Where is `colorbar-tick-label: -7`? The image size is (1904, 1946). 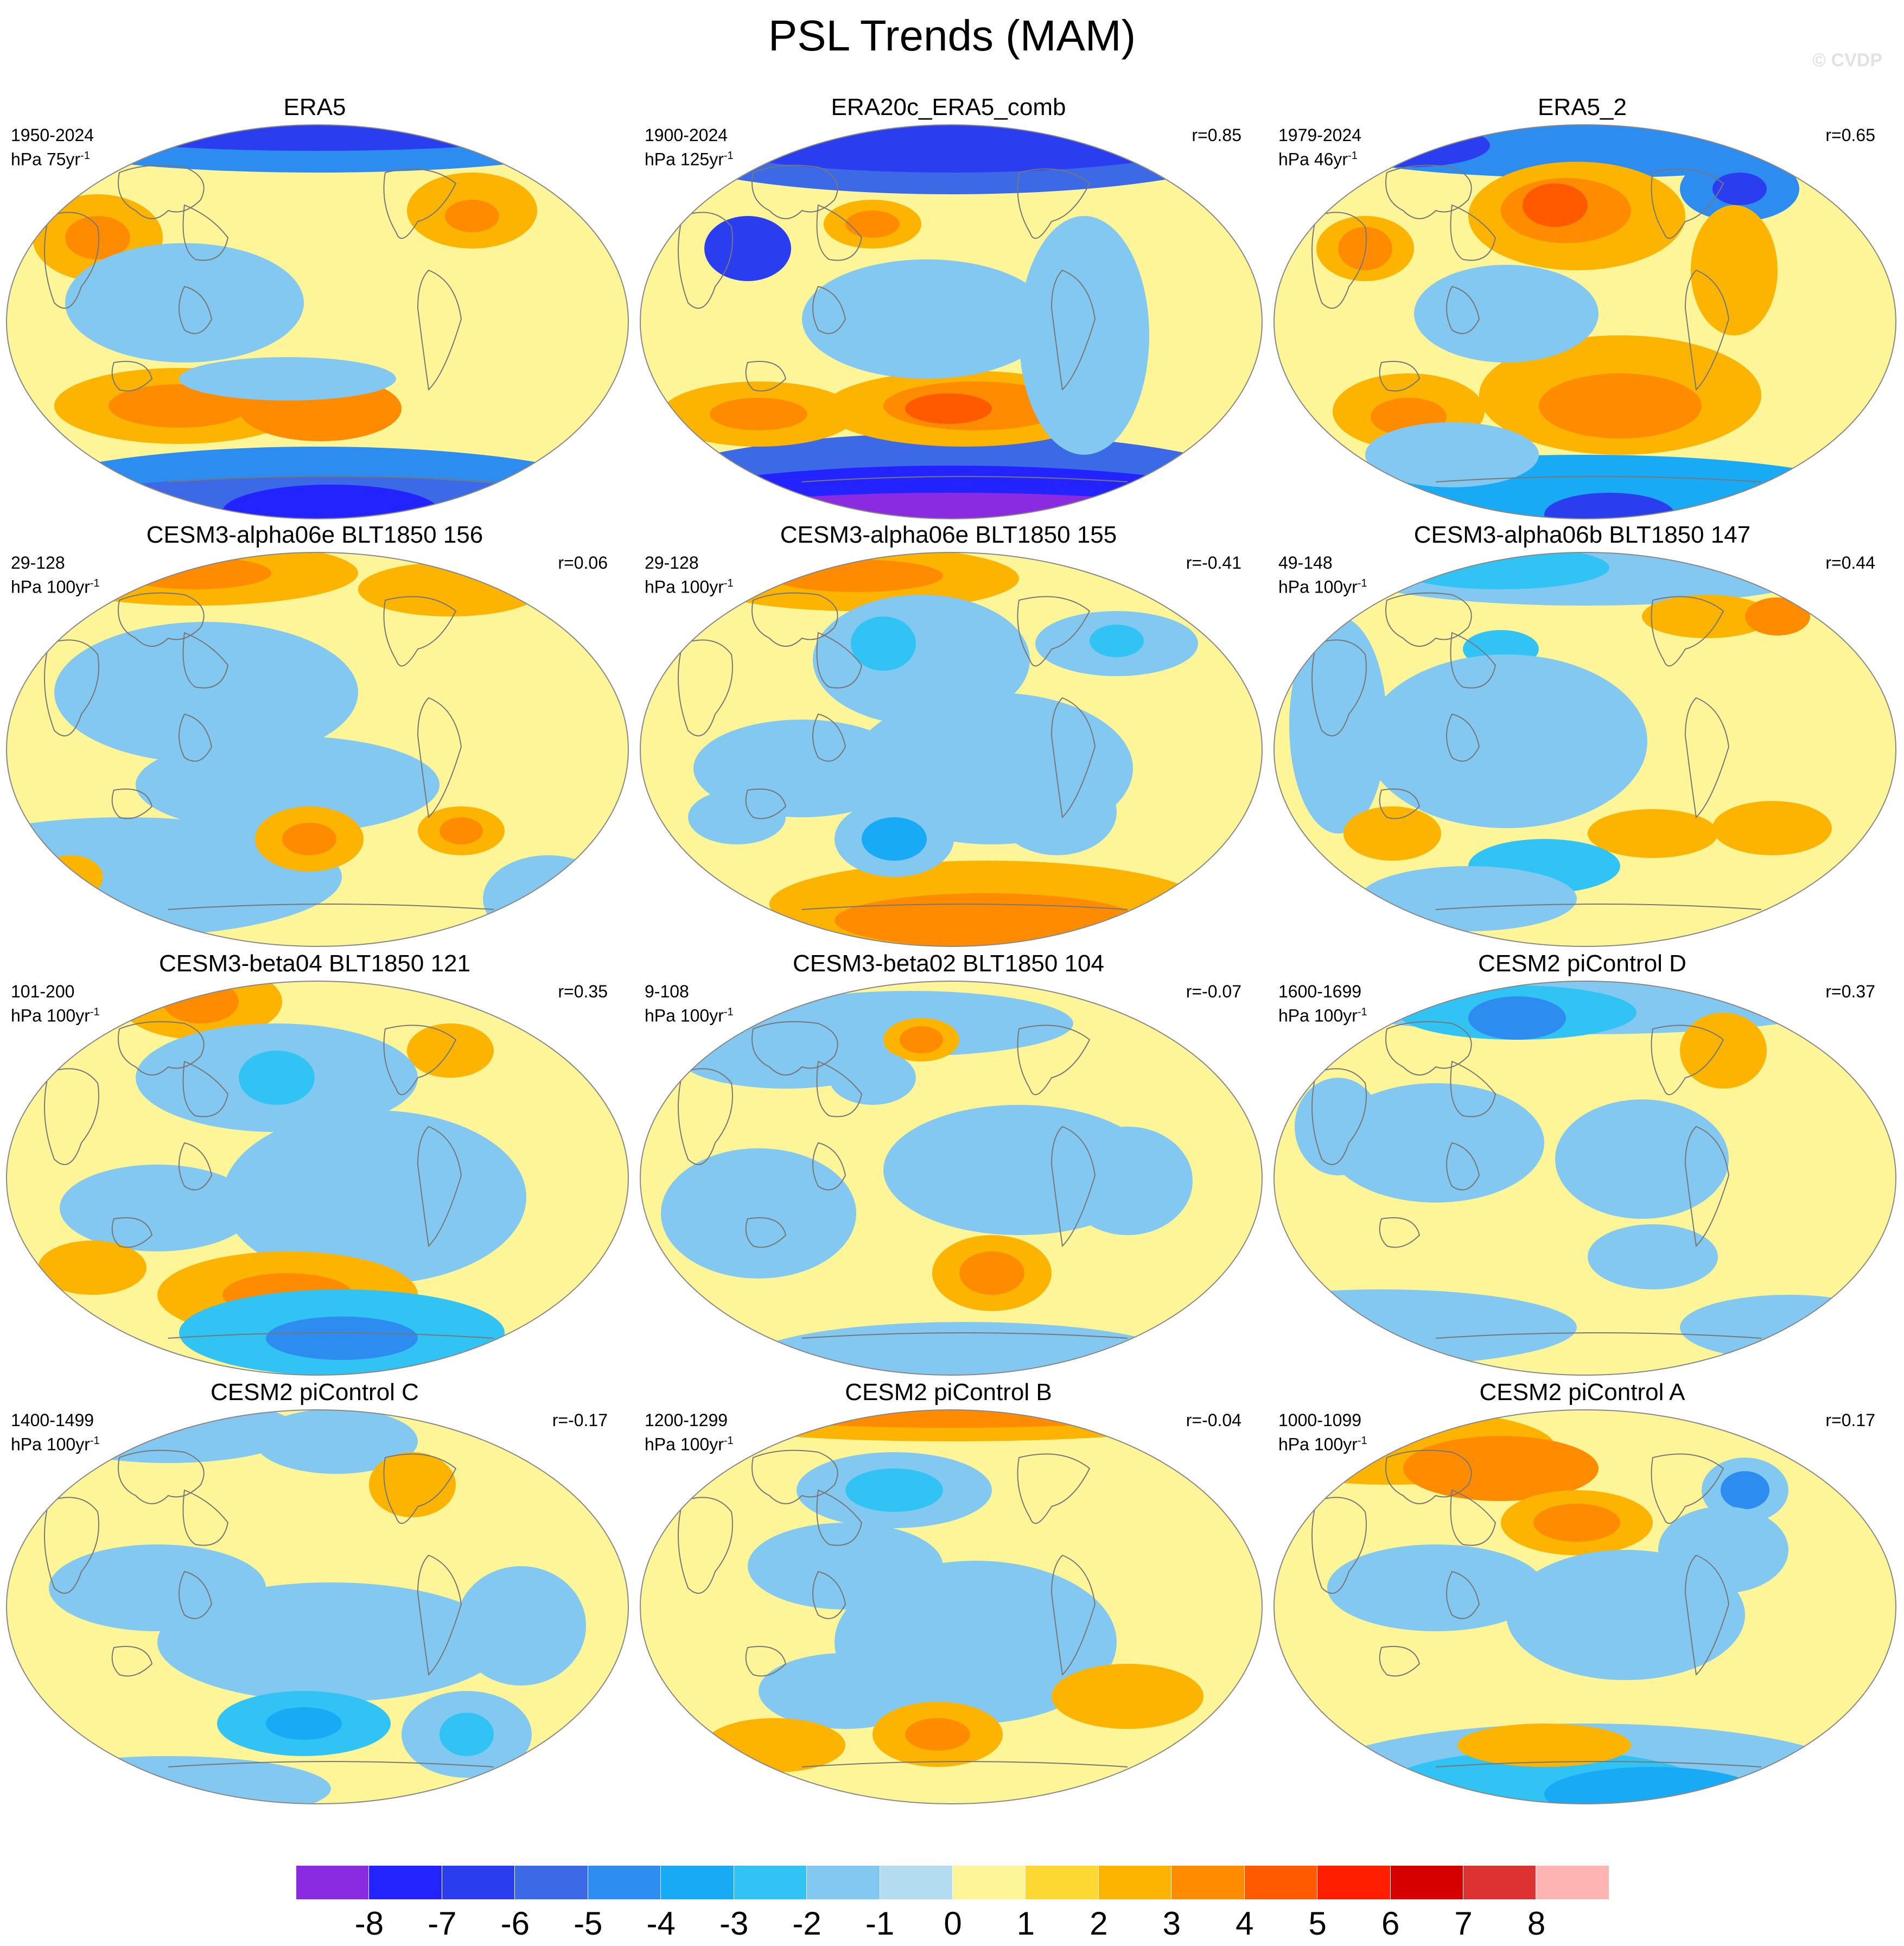 colorbar-tick-label: -7 is located at coordinates (442, 1923).